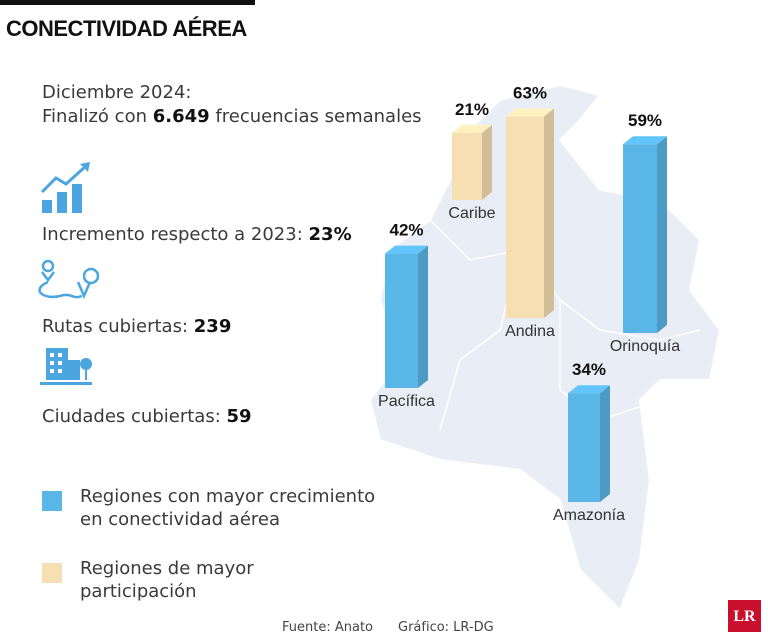  What do you see at coordinates (645, 346) in the screenshot?
I see `category-label: Orinoquía` at bounding box center [645, 346].